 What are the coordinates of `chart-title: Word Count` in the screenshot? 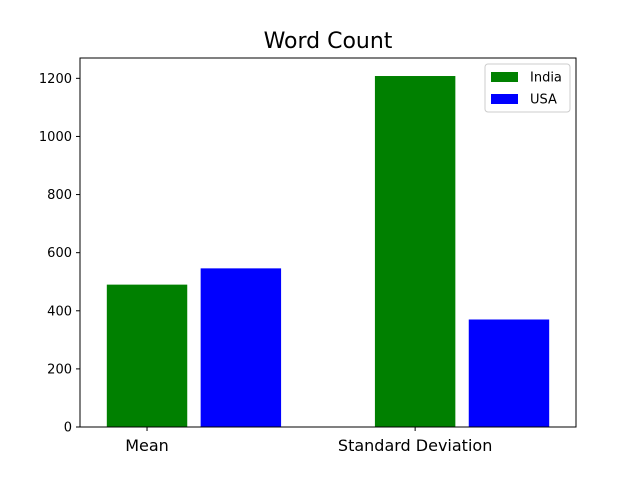 It's located at (328, 41).